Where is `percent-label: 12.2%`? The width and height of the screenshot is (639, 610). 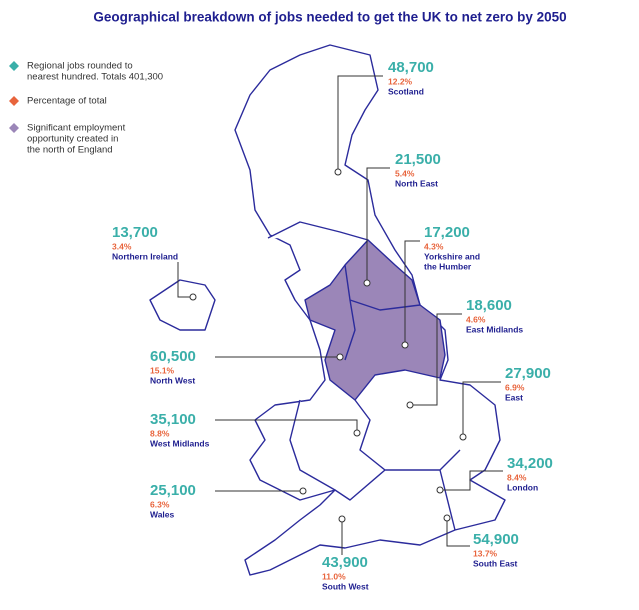
percent-label: 12.2% is located at coordinates (400, 81).